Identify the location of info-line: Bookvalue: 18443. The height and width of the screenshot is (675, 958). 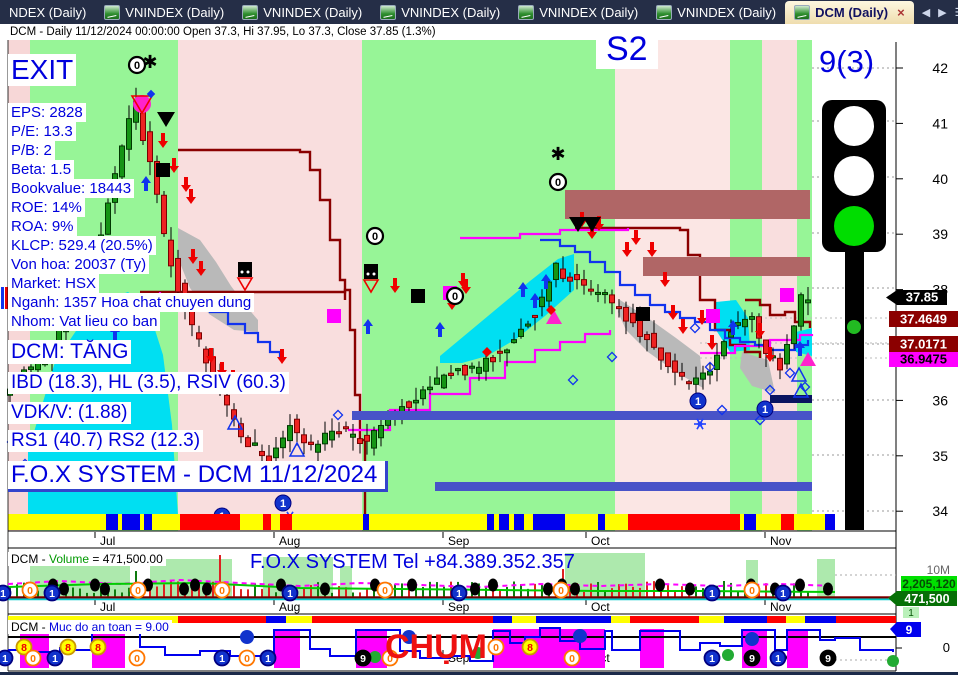
(71, 188).